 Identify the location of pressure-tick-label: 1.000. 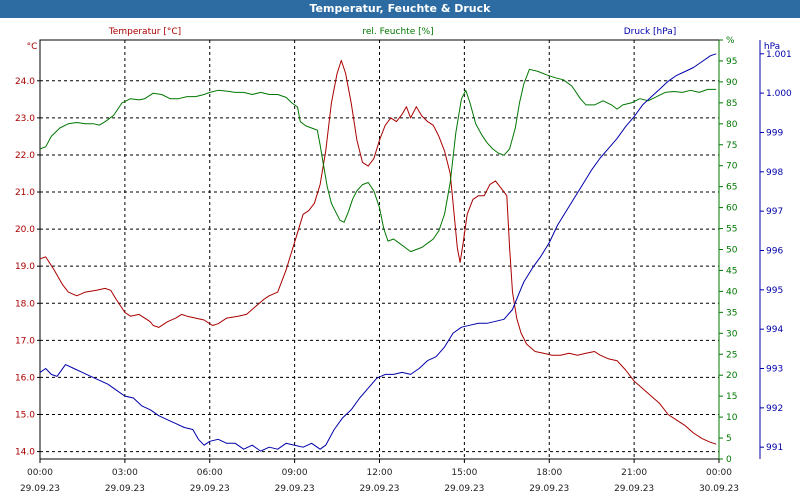
(779, 94).